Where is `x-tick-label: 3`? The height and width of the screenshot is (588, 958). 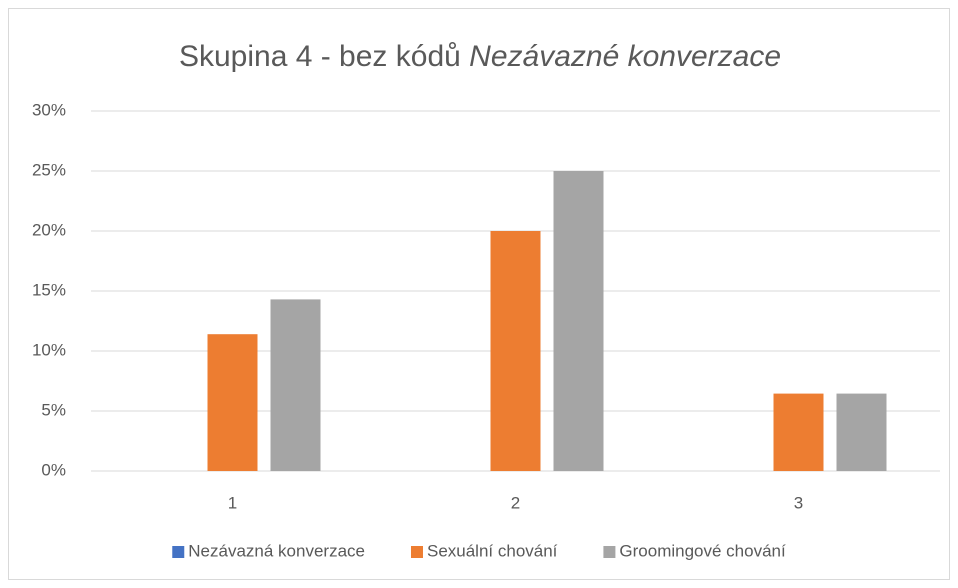 x-tick-label: 3 is located at coordinates (798, 502).